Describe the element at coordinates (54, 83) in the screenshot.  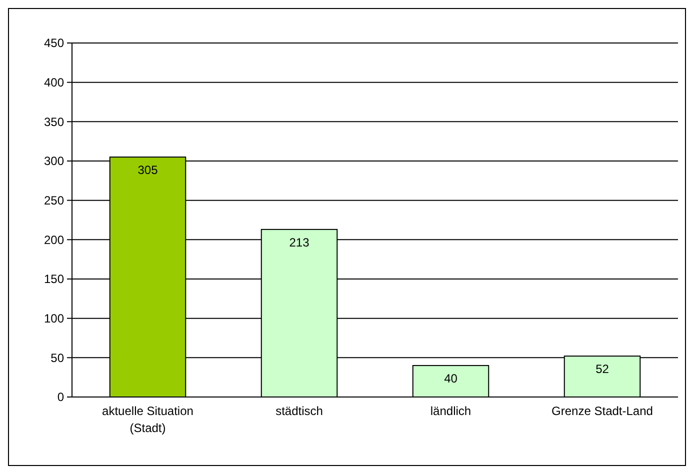
I see `y-tick-label: 400` at that location.